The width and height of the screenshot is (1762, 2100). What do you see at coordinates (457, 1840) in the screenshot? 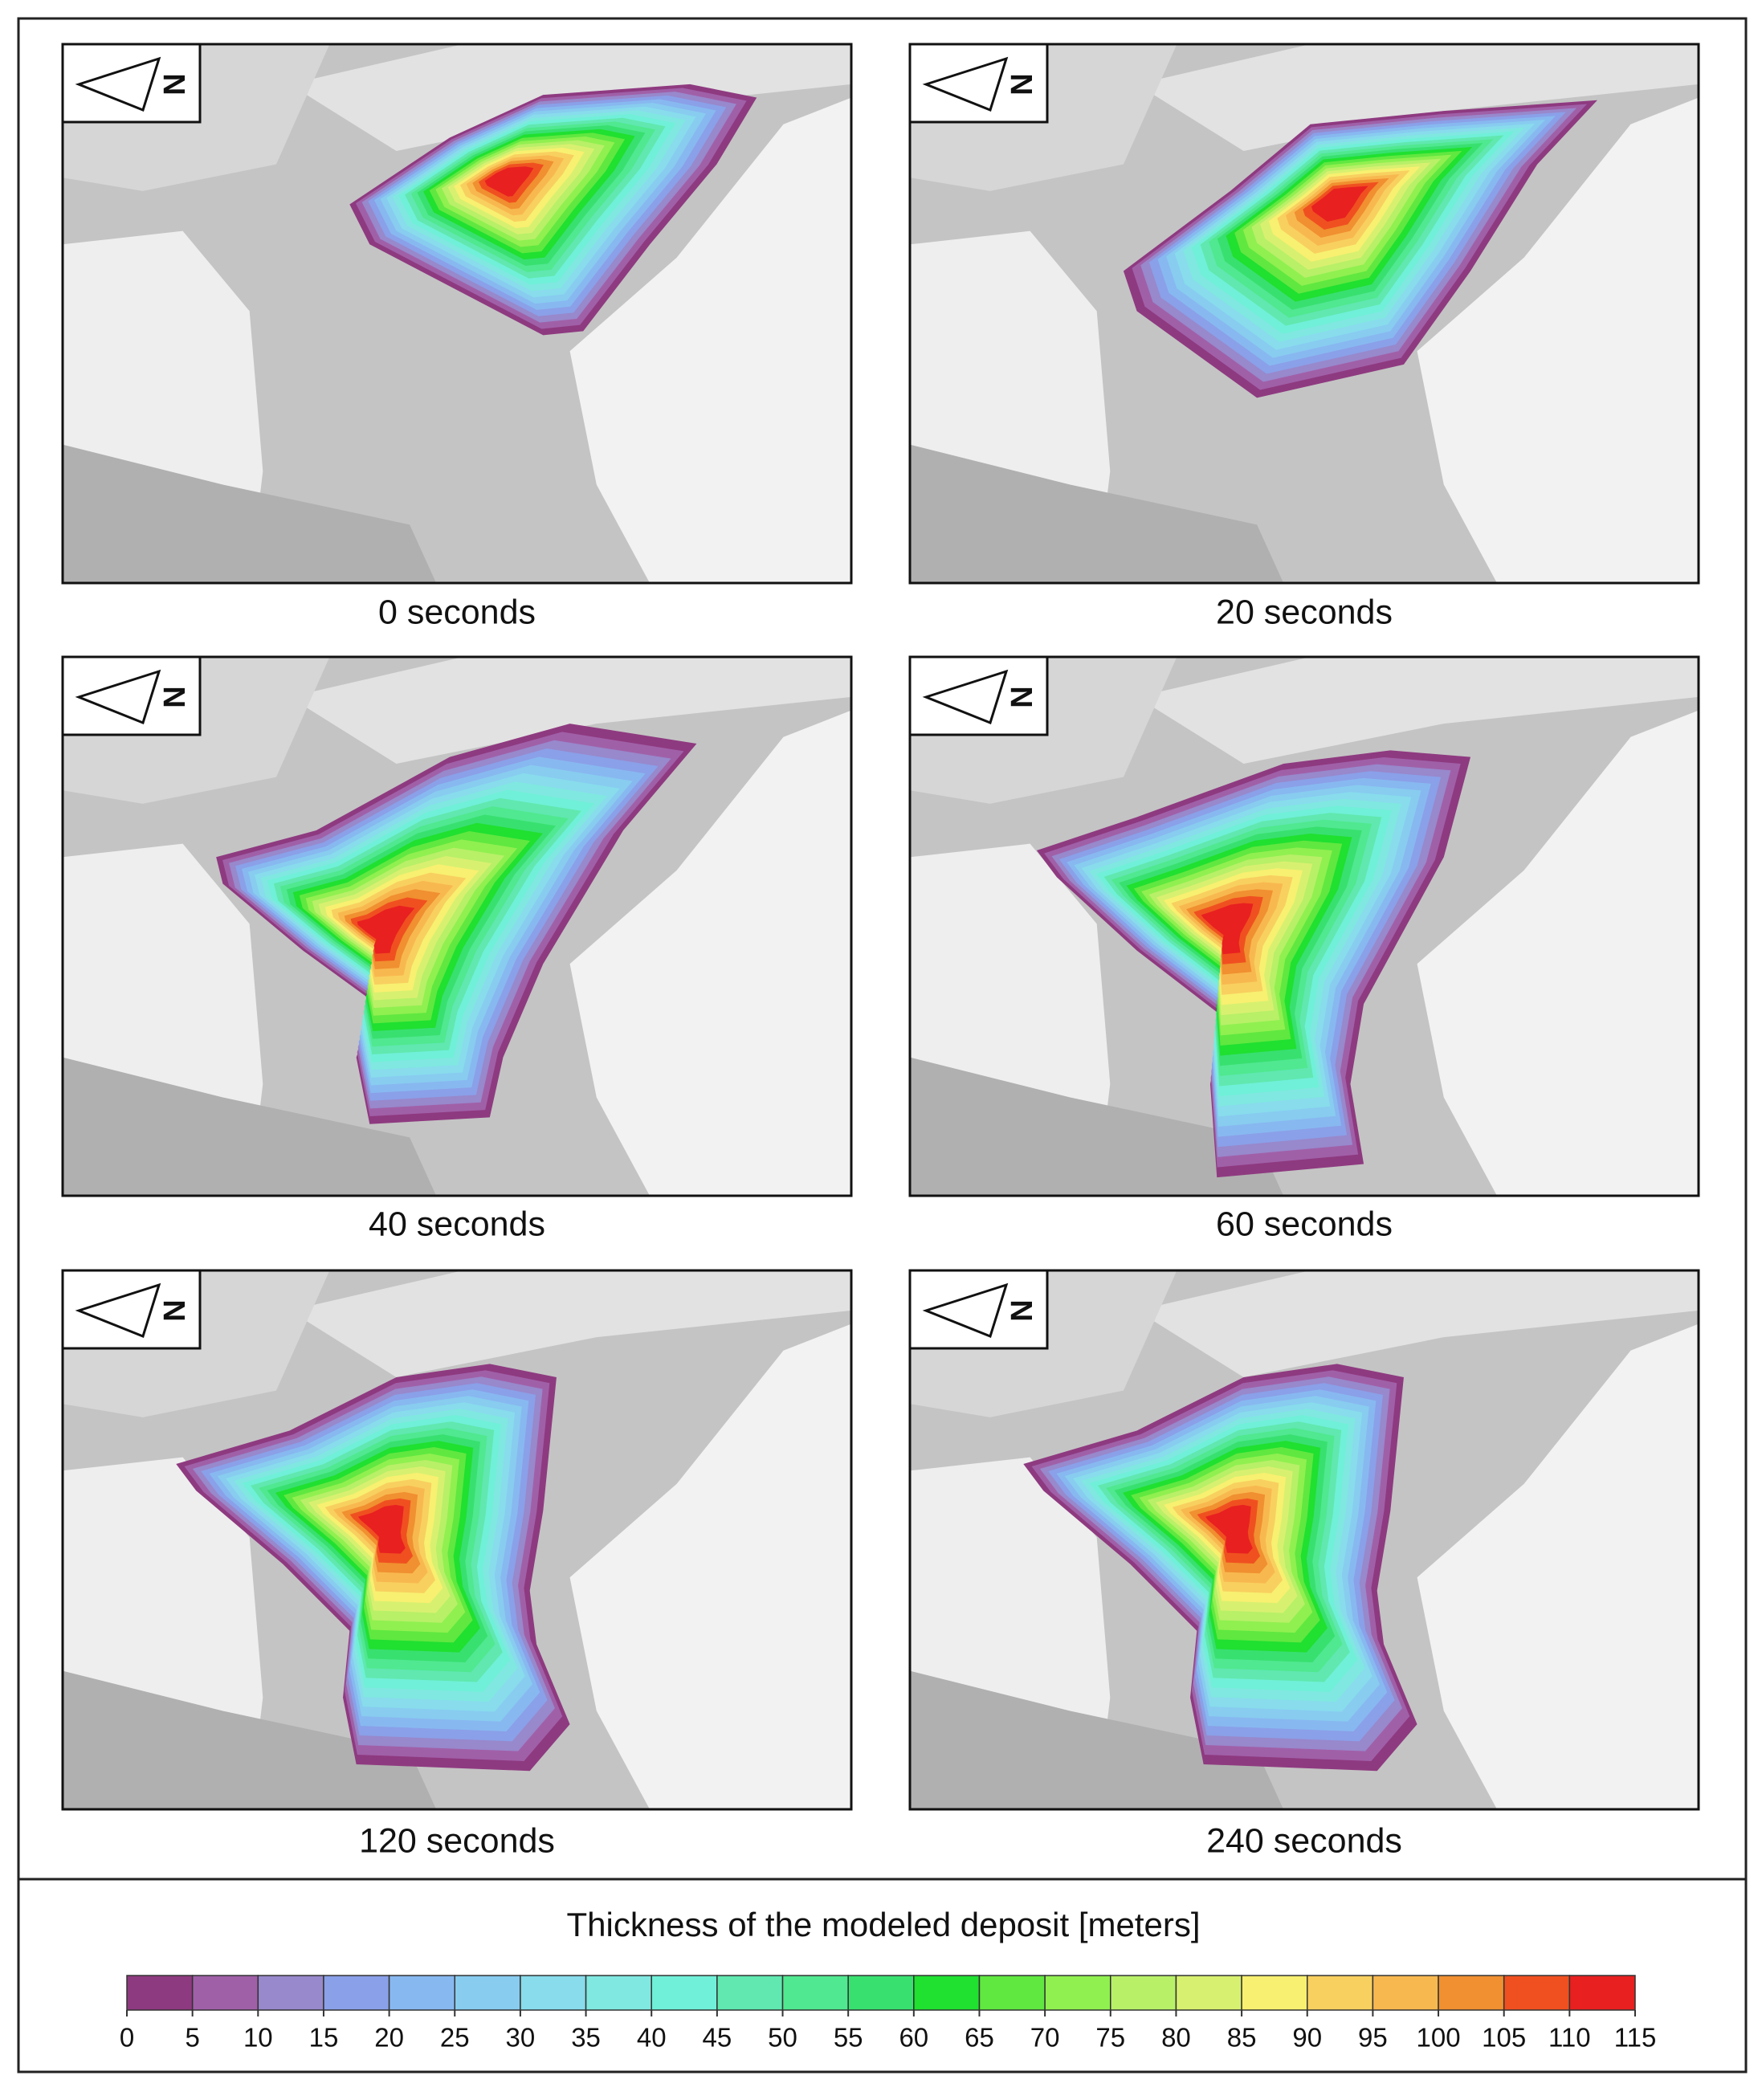
I see `panel-label: 120 seconds` at bounding box center [457, 1840].